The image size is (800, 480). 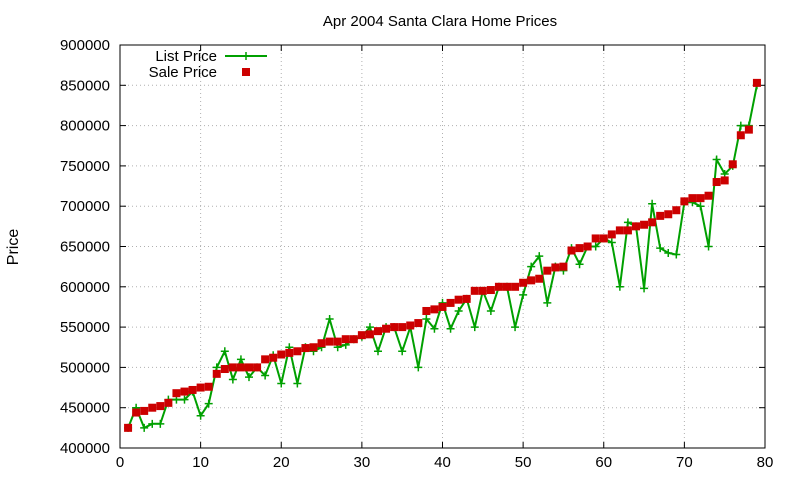 What do you see at coordinates (85, 408) in the screenshot?
I see `y-tick-label: 450000` at bounding box center [85, 408].